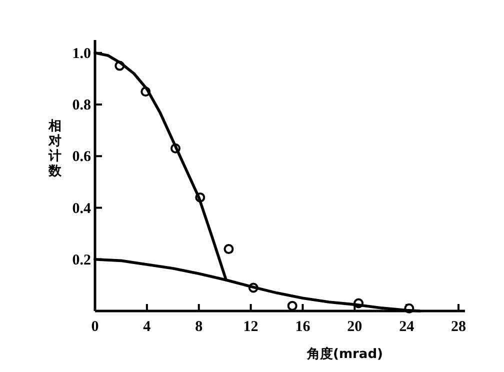 The height and width of the screenshot is (372, 504). Describe the element at coordinates (82, 208) in the screenshot. I see `y-tick-label: 0.4` at that location.